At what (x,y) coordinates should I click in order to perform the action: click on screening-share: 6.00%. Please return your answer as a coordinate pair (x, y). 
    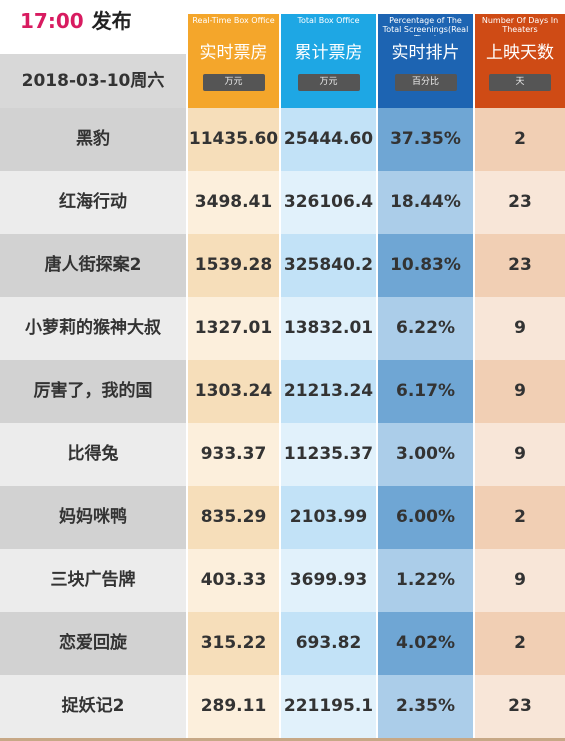
    Looking at the image, I should click on (425, 517).